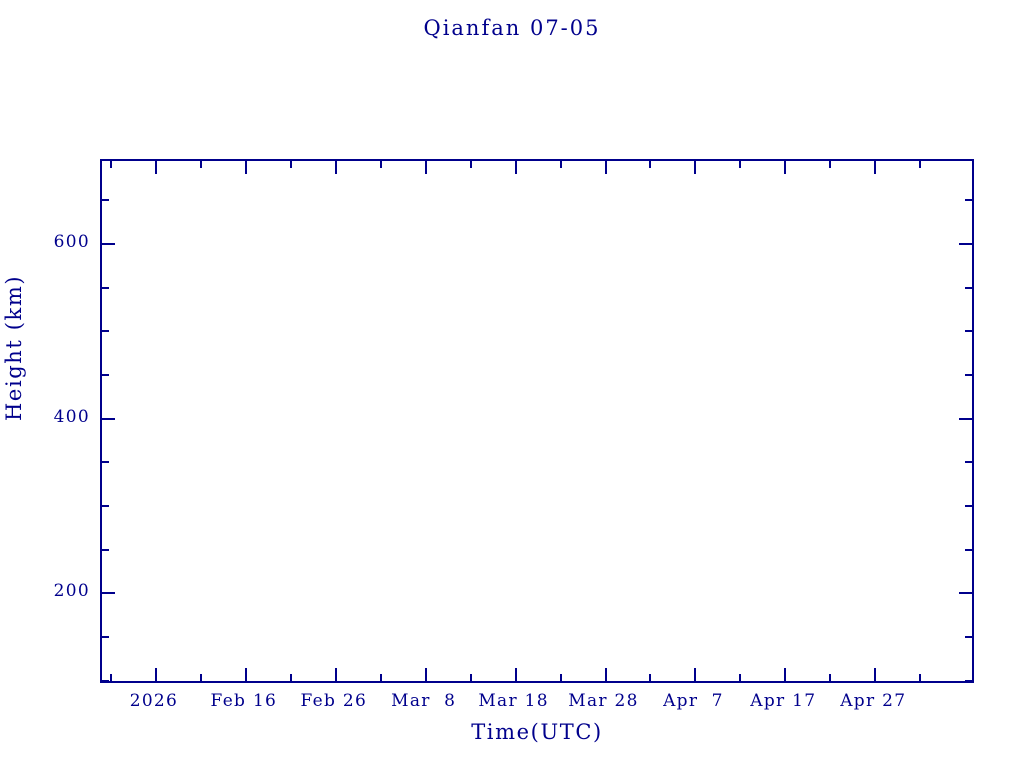  Describe the element at coordinates (783, 701) in the screenshot. I see `x-axis-tick-label: Apr 17` at that location.